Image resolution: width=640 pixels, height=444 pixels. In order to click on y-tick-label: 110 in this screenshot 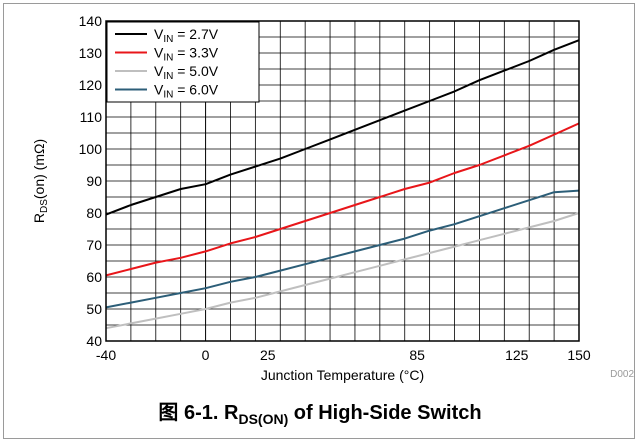, I will do `click(91, 117)`.